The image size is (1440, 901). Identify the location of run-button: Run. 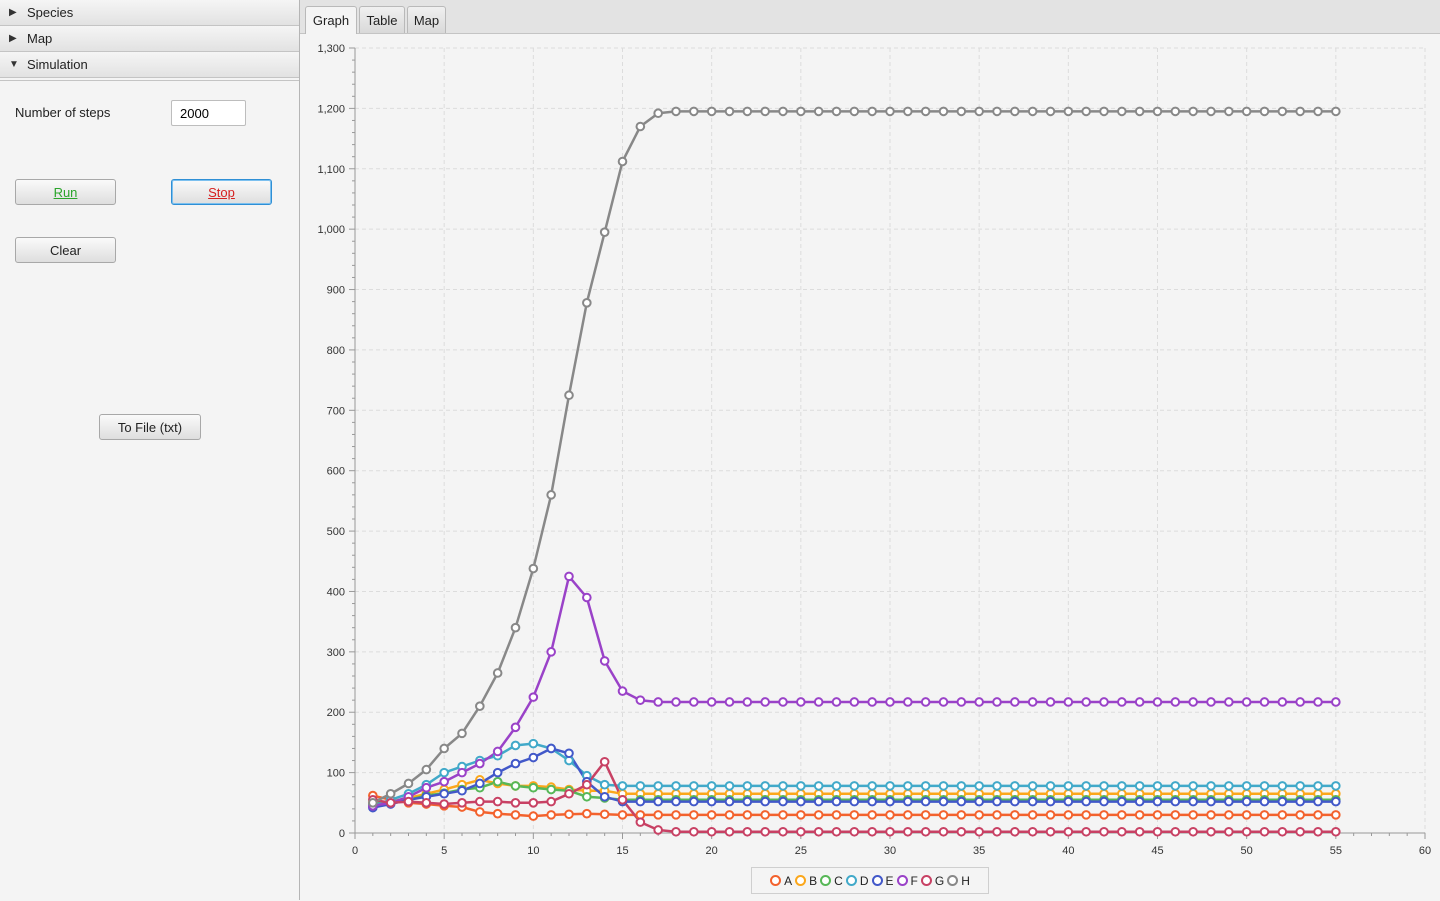
(65, 192).